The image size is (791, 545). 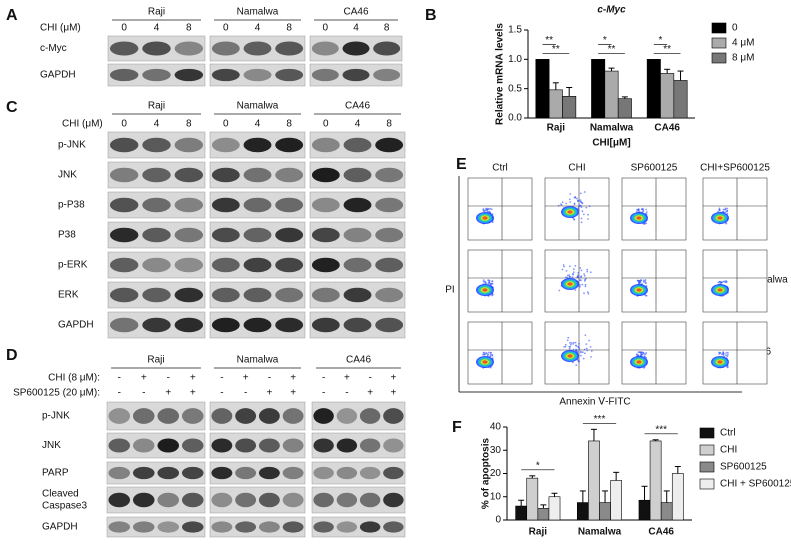 I want to click on legend-swatch, so click(x=707, y=467).